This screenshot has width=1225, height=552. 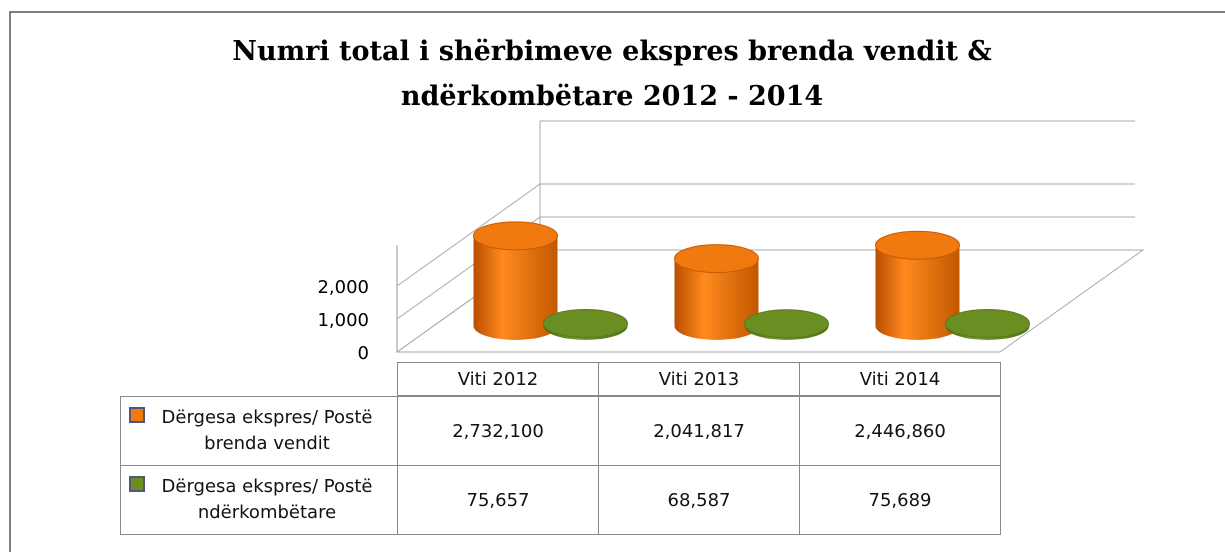 What do you see at coordinates (343, 320) in the screenshot?
I see `y-tick-label: 1,000` at bounding box center [343, 320].